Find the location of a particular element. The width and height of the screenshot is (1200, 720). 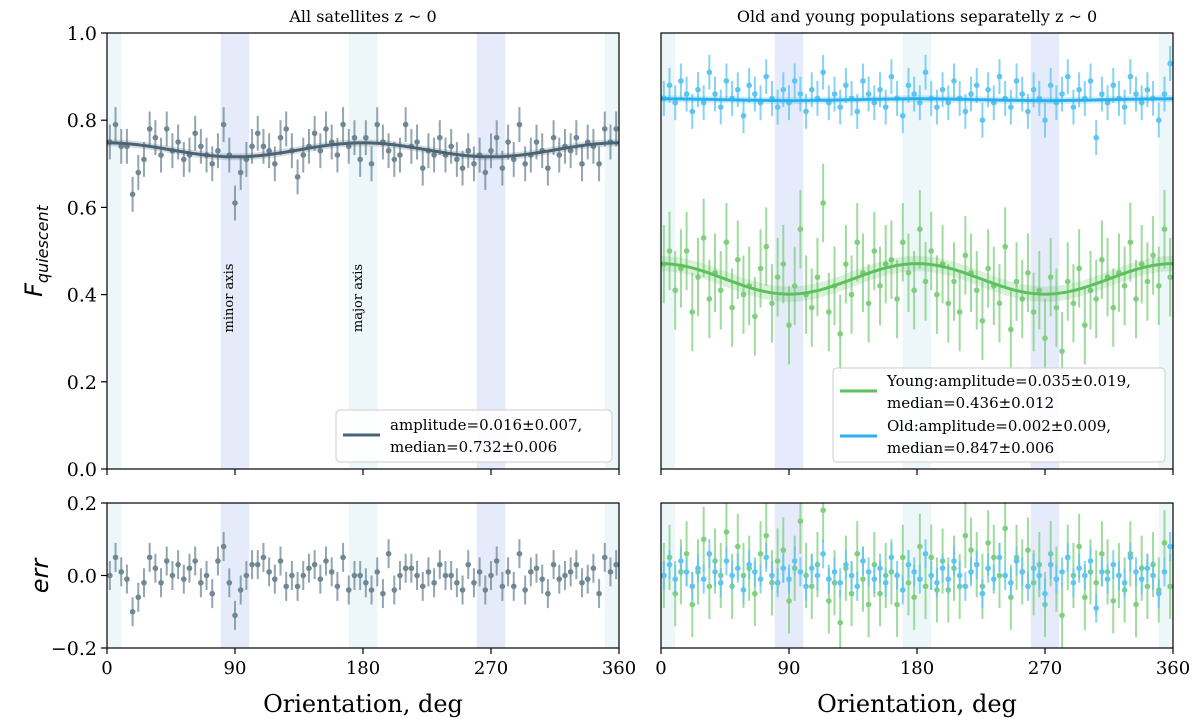

fit-confidence-band is located at coordinates (363, 150).